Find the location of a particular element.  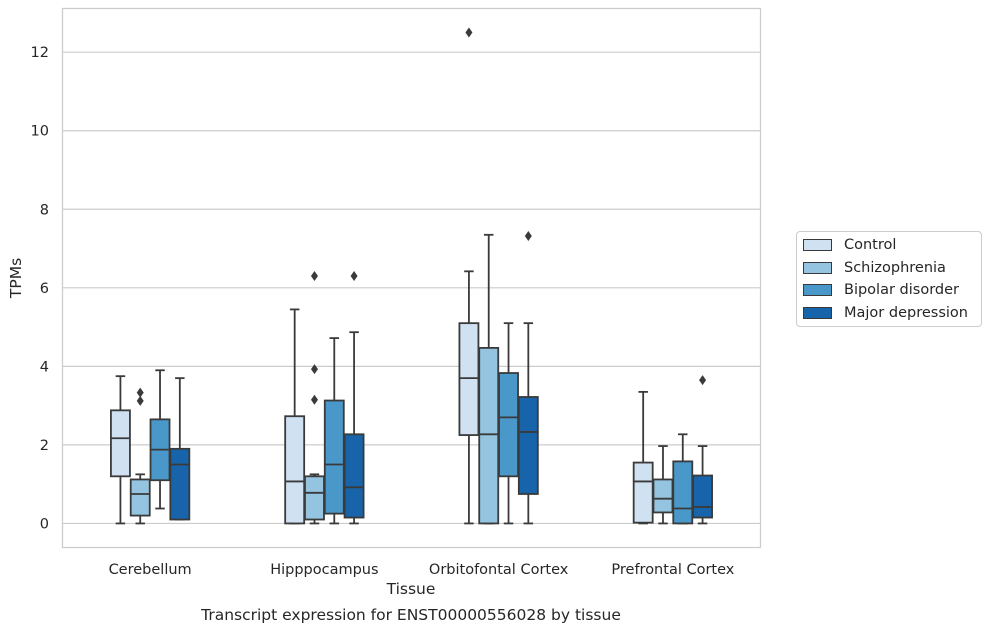

y-axis-title: TPMs is located at coordinates (16, 278).